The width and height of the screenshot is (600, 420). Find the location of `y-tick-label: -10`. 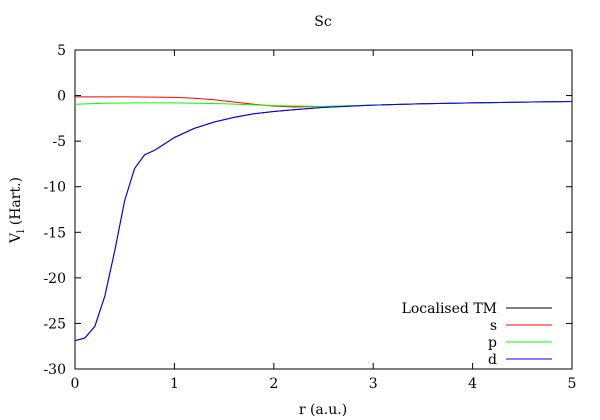

y-tick-label: -10 is located at coordinates (54, 188).